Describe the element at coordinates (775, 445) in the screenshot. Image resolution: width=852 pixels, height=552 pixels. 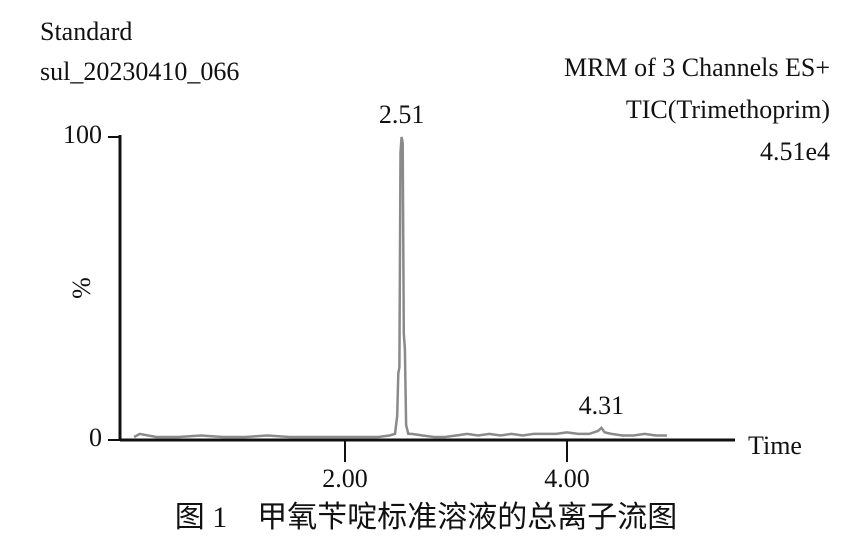
I see `x-axis-label: Time` at that location.